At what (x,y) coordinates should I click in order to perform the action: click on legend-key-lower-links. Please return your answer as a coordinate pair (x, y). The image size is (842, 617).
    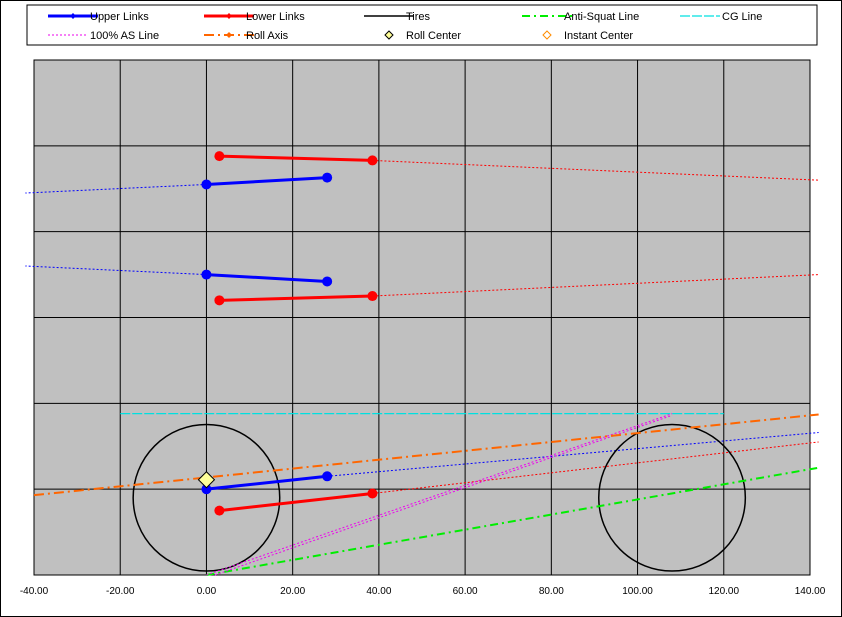
    Looking at the image, I should click on (229, 16).